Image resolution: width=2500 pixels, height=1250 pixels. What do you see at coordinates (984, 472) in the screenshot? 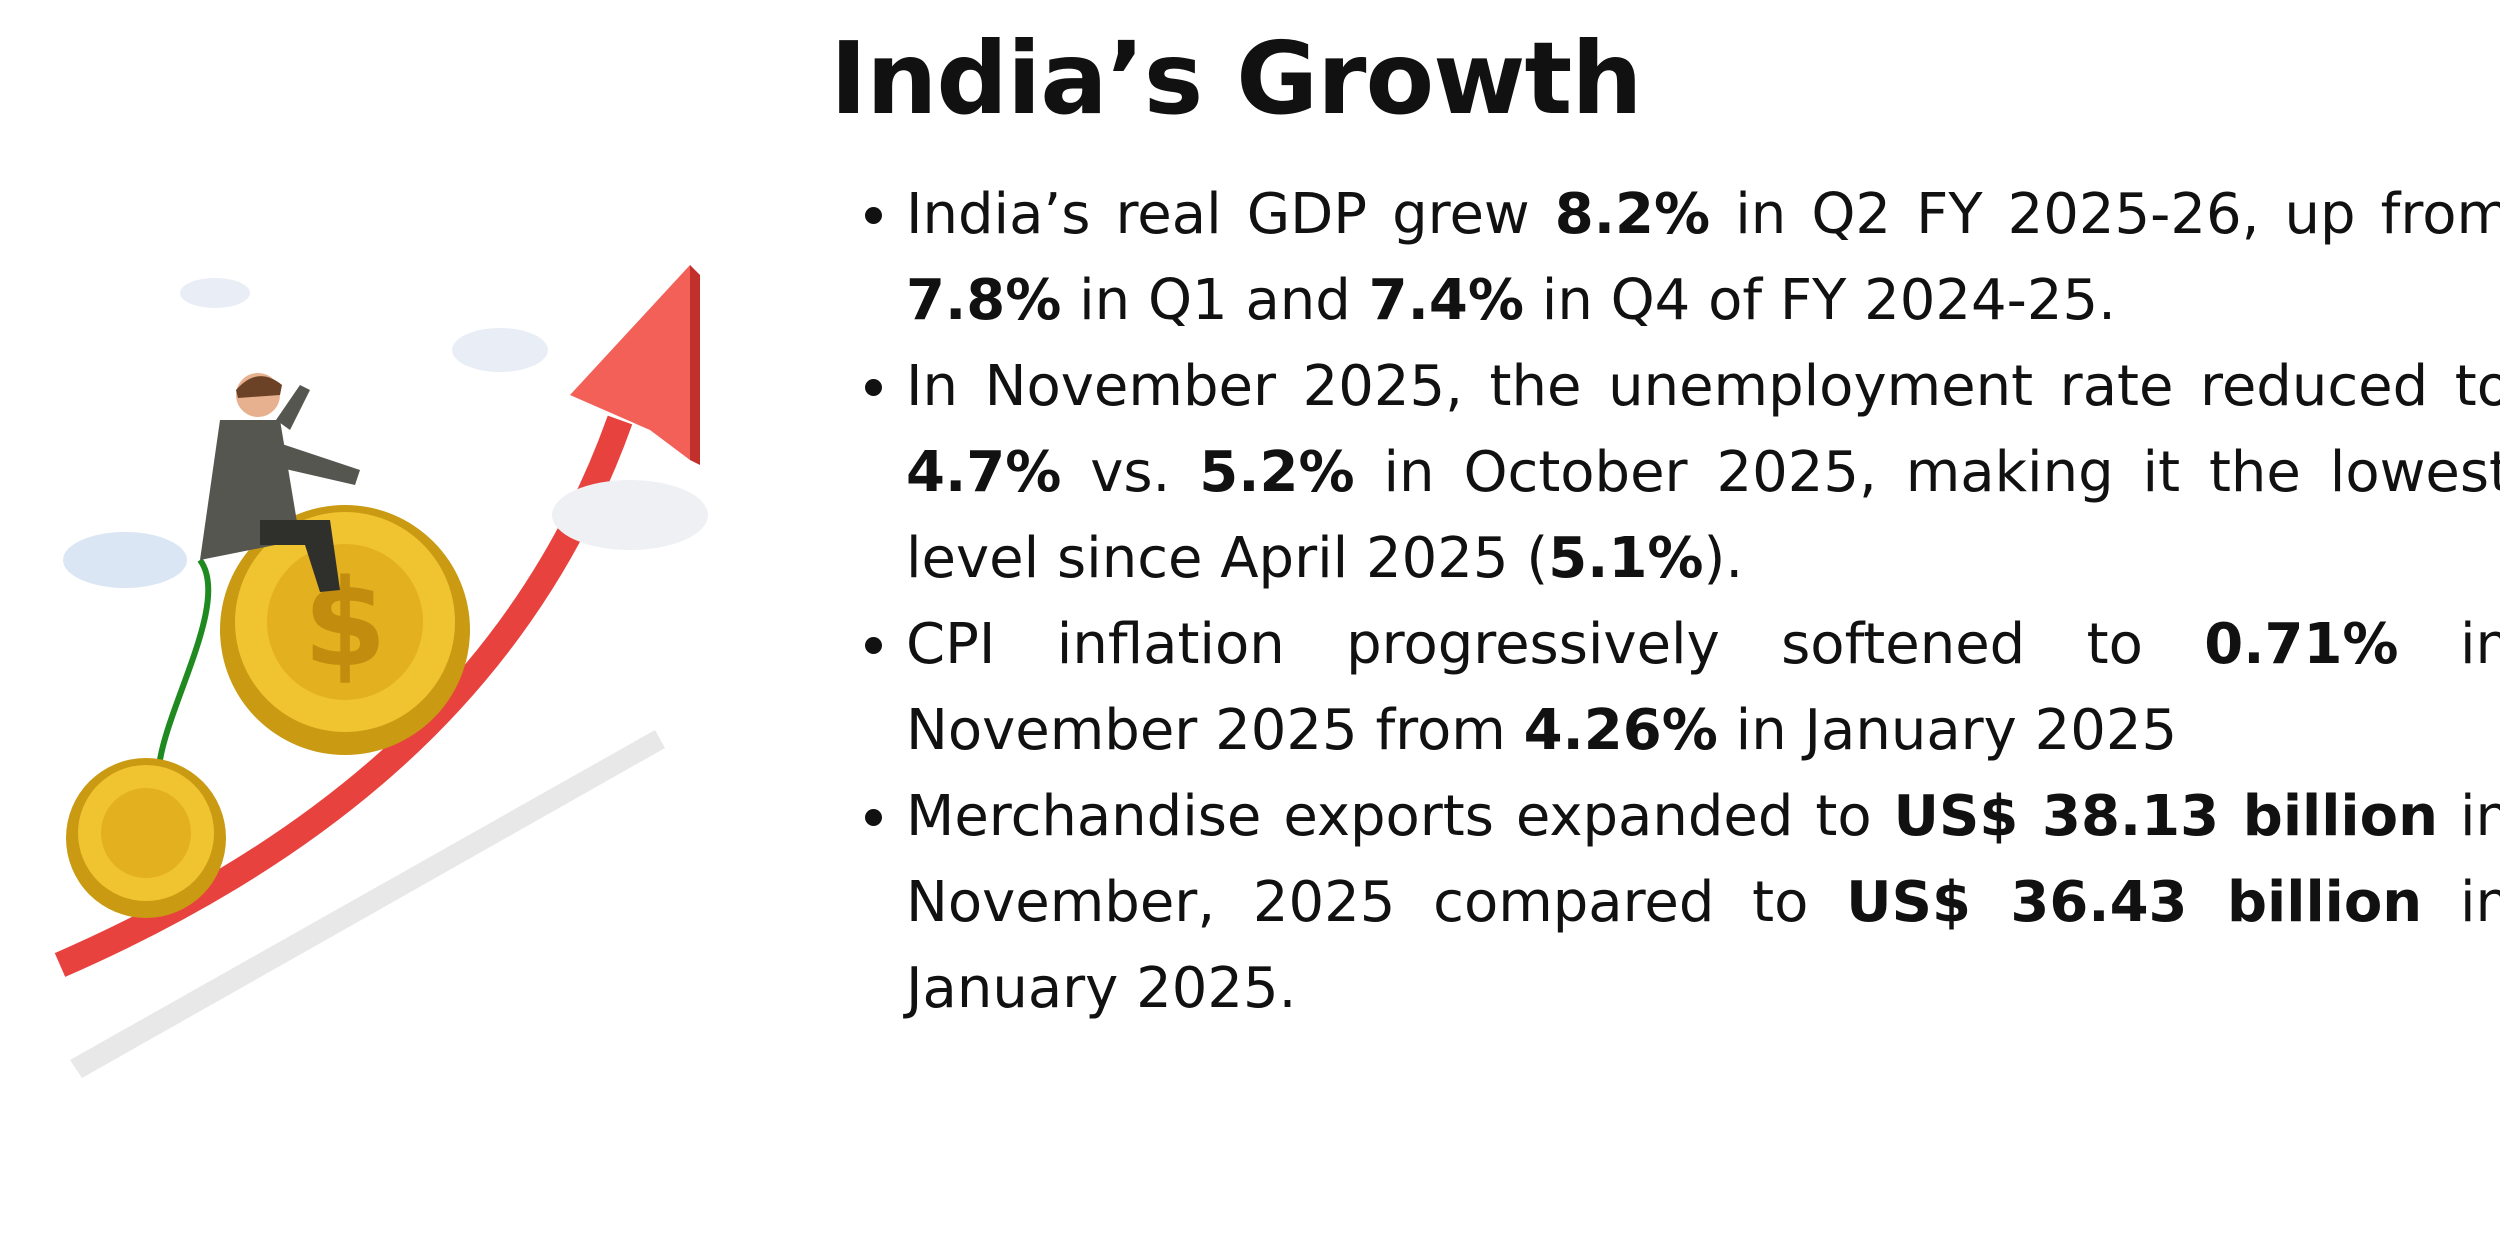
I see `highlight-figure: 4.7%` at bounding box center [984, 472].